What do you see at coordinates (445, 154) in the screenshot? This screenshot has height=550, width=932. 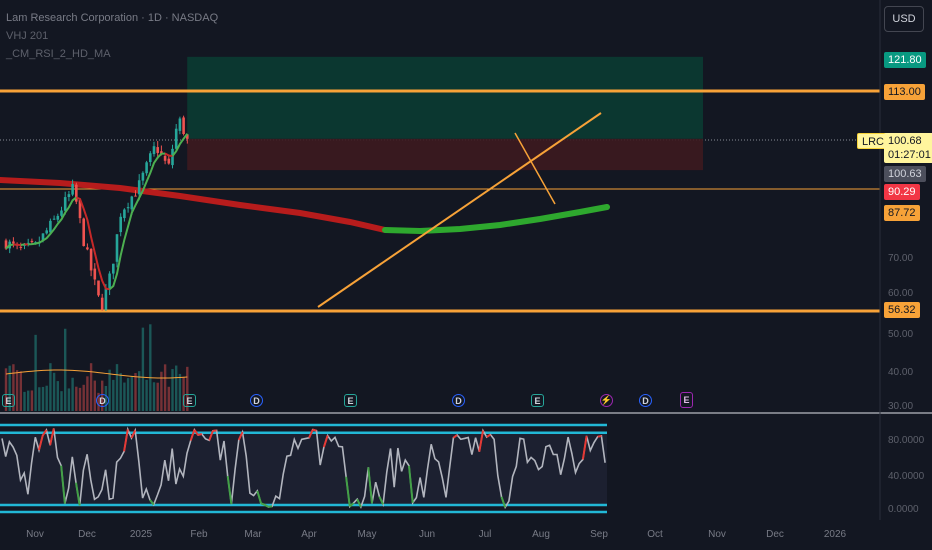 I see `loss-zone` at bounding box center [445, 154].